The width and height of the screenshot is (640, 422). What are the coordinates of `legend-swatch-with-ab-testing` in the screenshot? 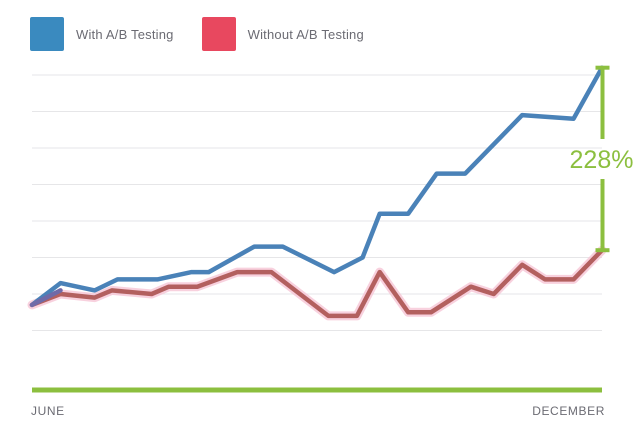 It's located at (47, 34).